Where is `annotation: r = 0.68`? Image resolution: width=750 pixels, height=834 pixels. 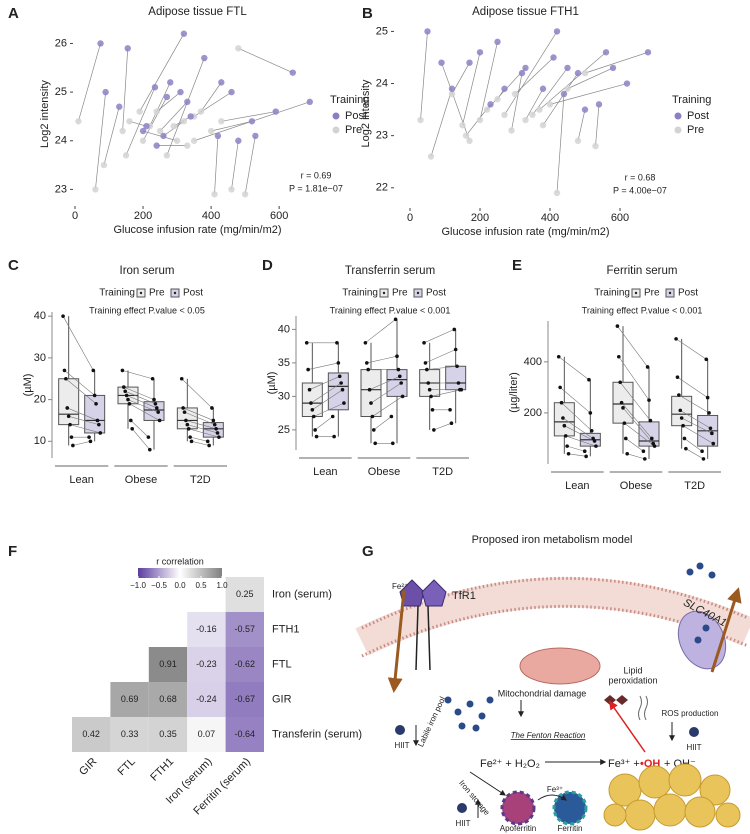 annotation: r = 0.68 is located at coordinates (640, 177).